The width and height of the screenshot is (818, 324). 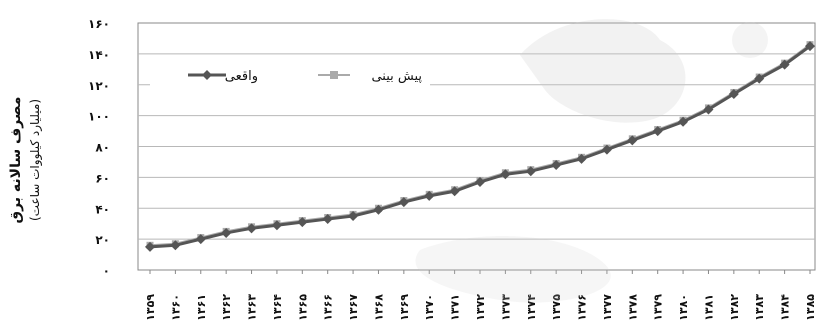 I want to click on x-tick-label: ۱۳۶۳, so click(x=252, y=307).